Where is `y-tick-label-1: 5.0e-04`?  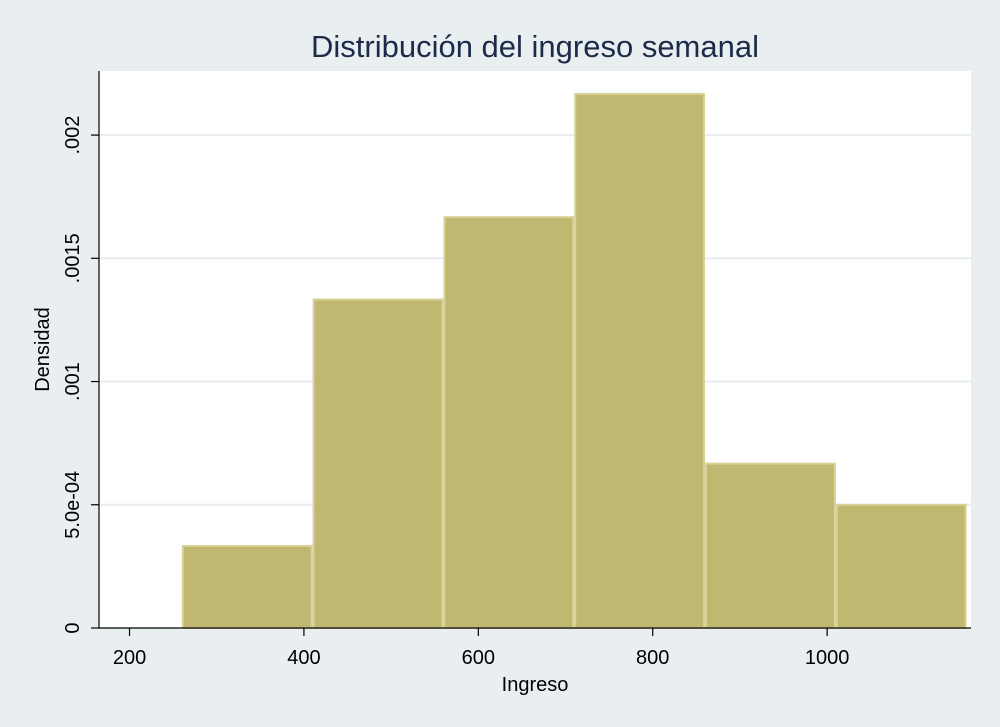 y-tick-label-1: 5.0e-04 is located at coordinates (73, 505).